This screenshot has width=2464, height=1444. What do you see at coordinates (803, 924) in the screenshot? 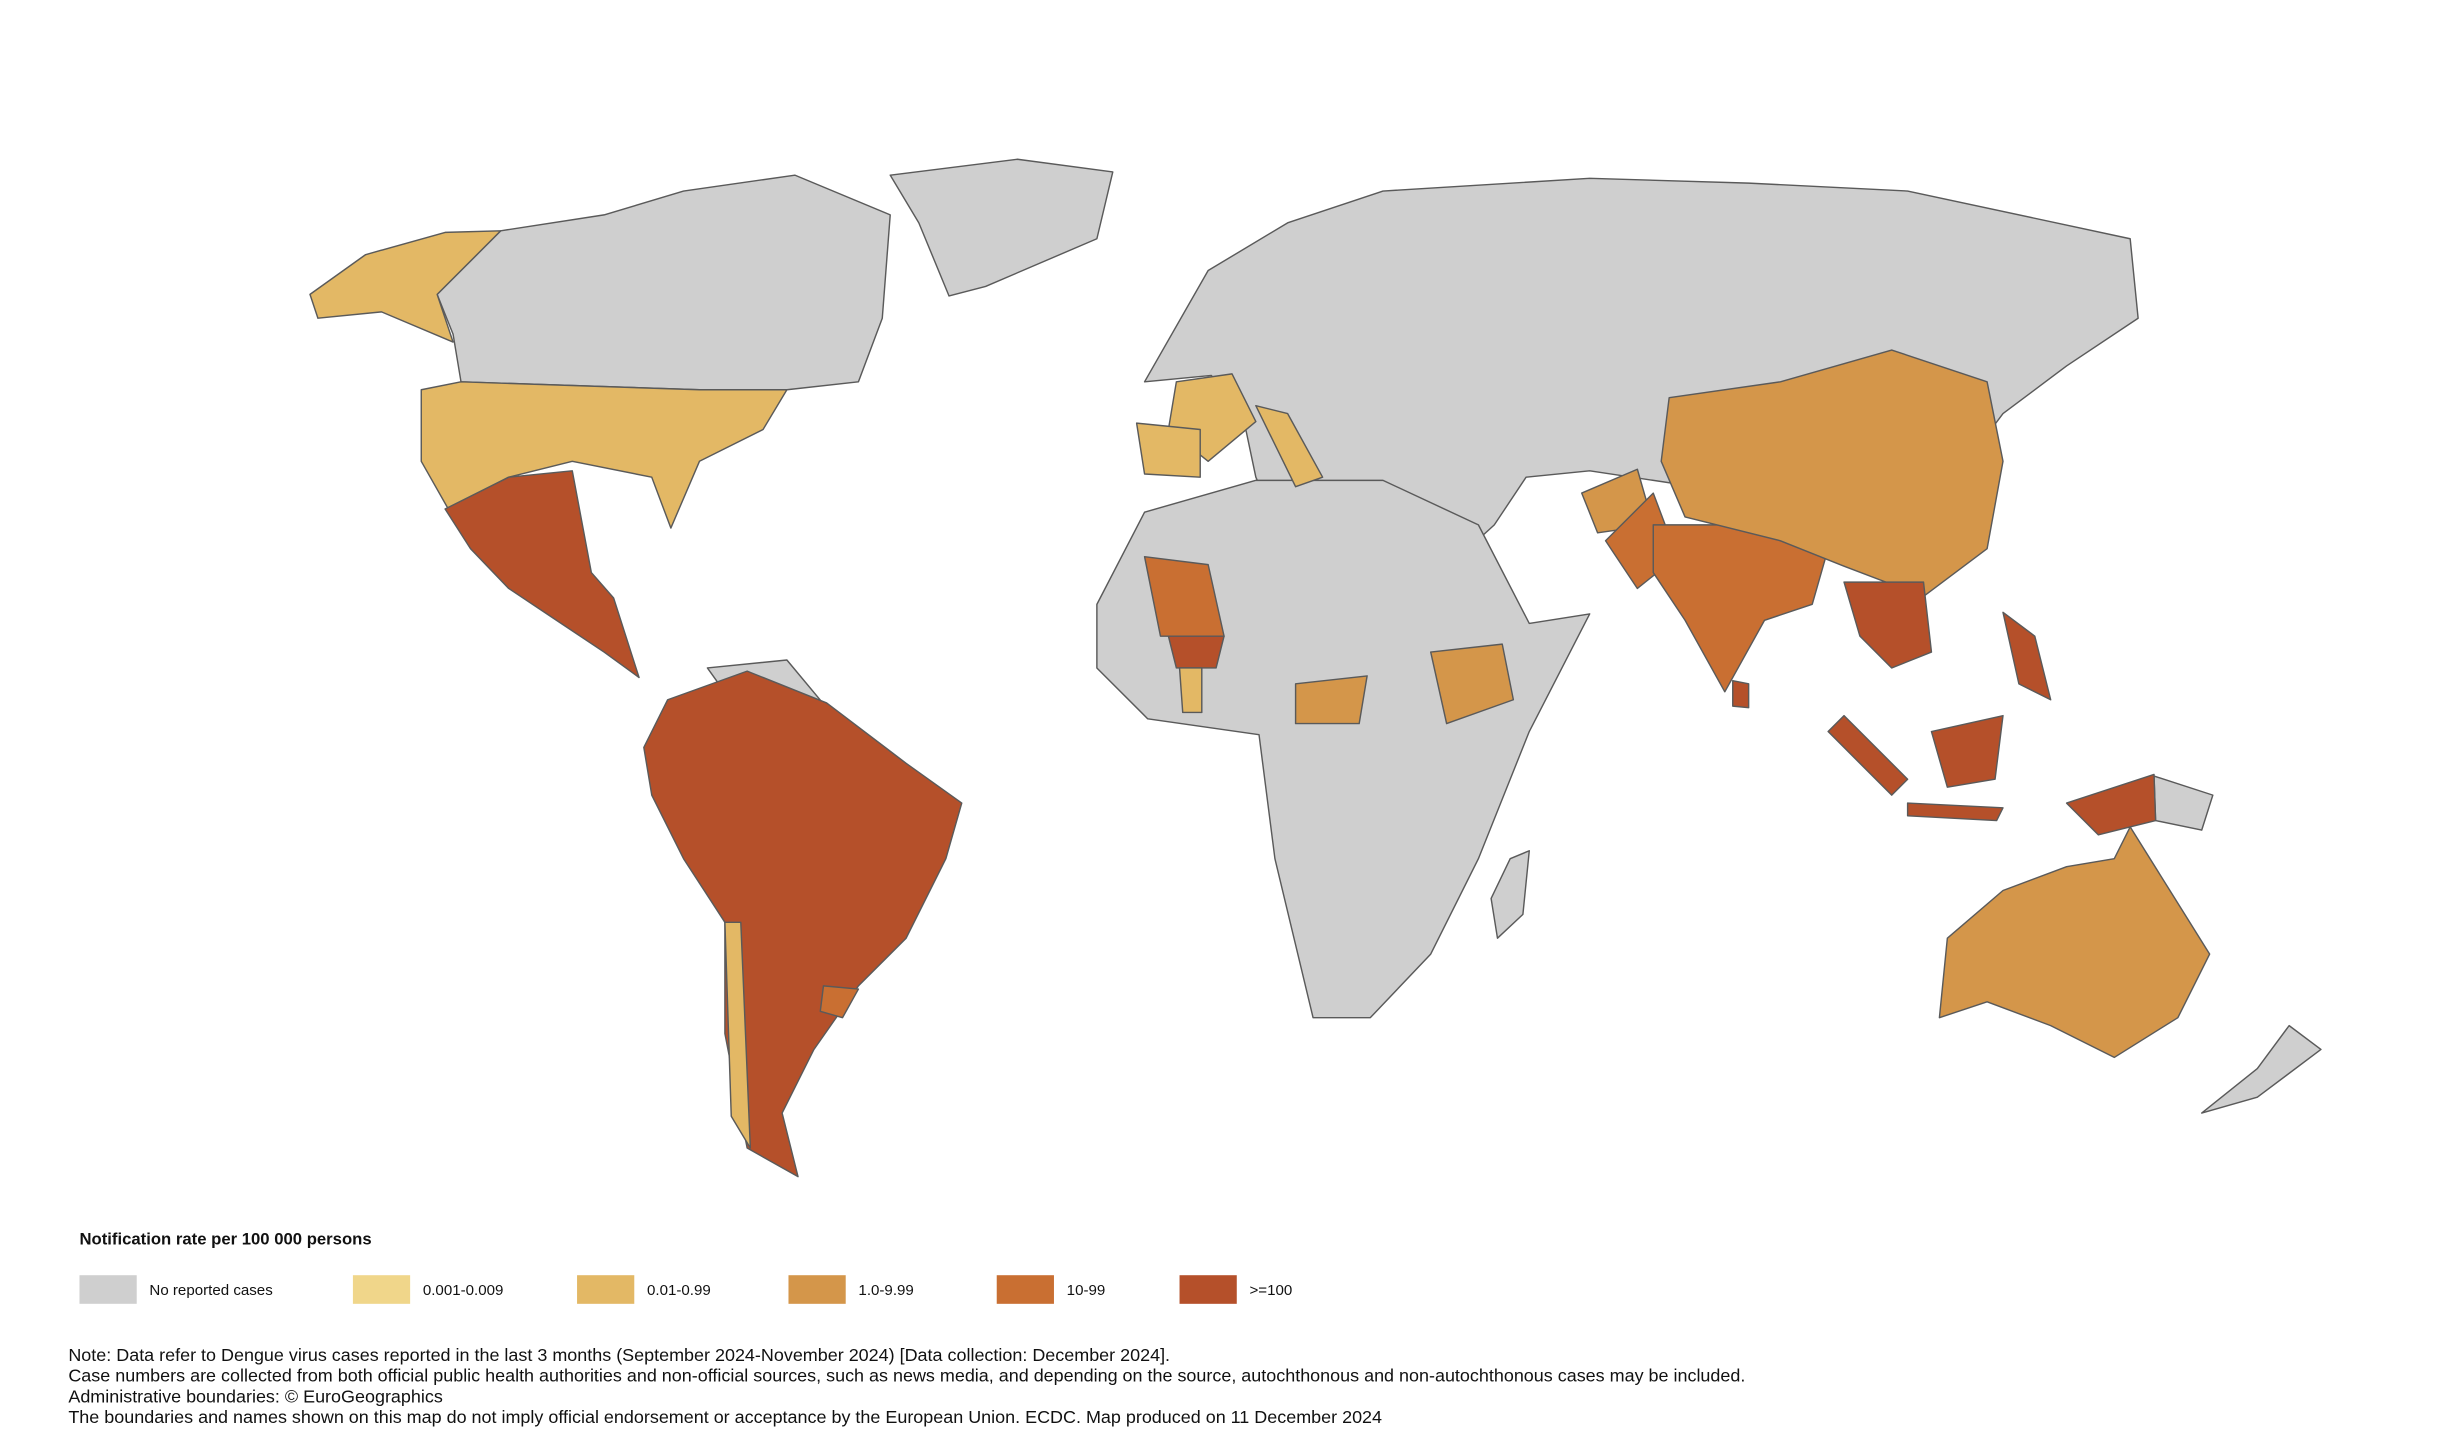
I see `south-america` at bounding box center [803, 924].